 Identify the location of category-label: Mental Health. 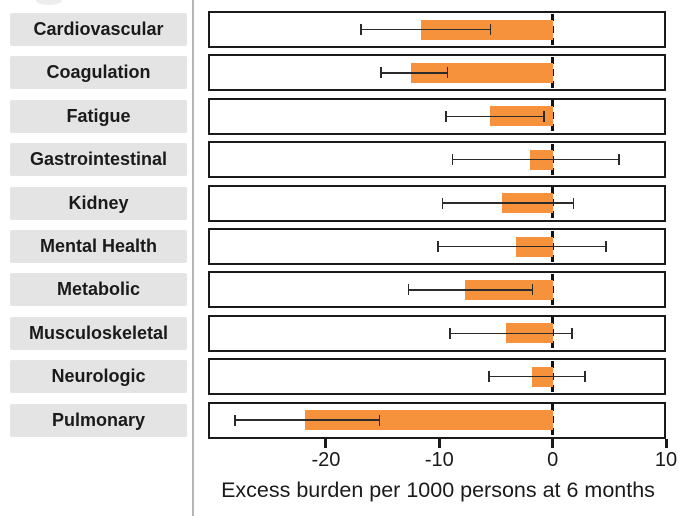
(98, 246).